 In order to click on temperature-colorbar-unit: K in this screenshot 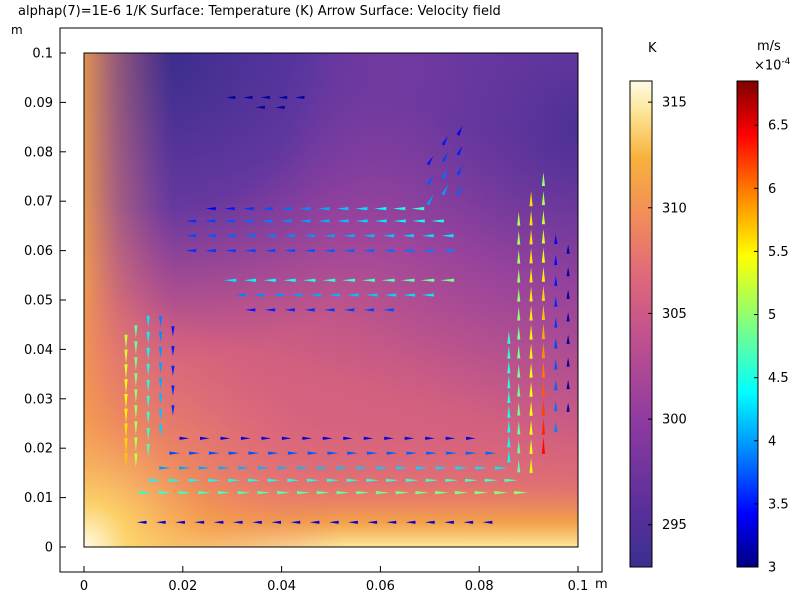, I will do `click(652, 48)`.